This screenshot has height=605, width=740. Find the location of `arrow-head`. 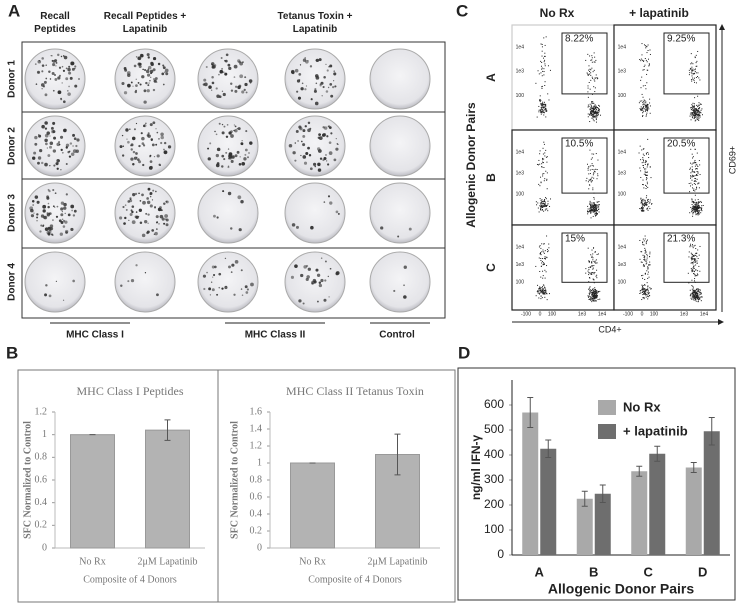

arrow-head is located at coordinates (721, 322).